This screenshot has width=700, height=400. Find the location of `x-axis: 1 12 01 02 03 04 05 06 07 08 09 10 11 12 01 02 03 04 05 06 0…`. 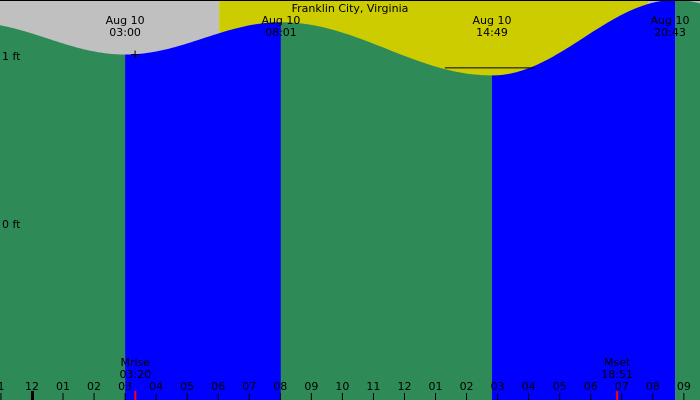

x-axis: 1 12 01 02 03 04 05 06 07 08 09 10 11 12 01 02 03 04 05 06 0… is located at coordinates (345, 390).